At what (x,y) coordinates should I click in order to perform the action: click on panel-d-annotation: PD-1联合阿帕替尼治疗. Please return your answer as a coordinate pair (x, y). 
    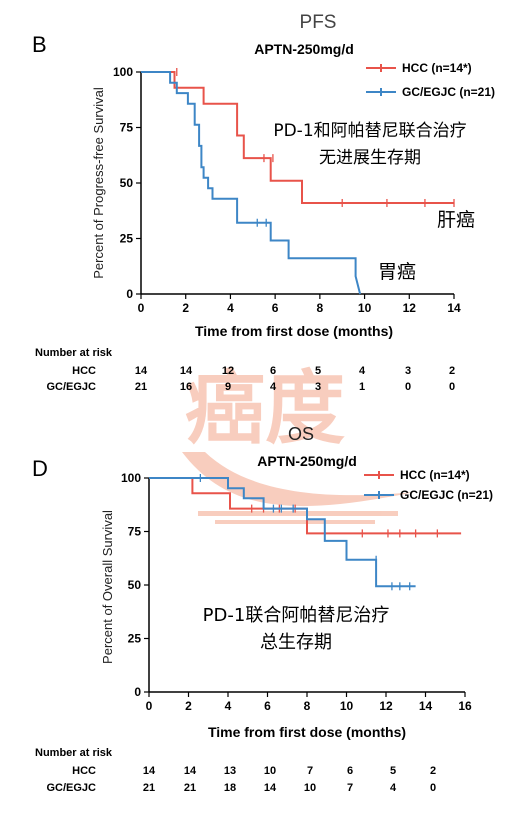
    Looking at the image, I should click on (296, 615).